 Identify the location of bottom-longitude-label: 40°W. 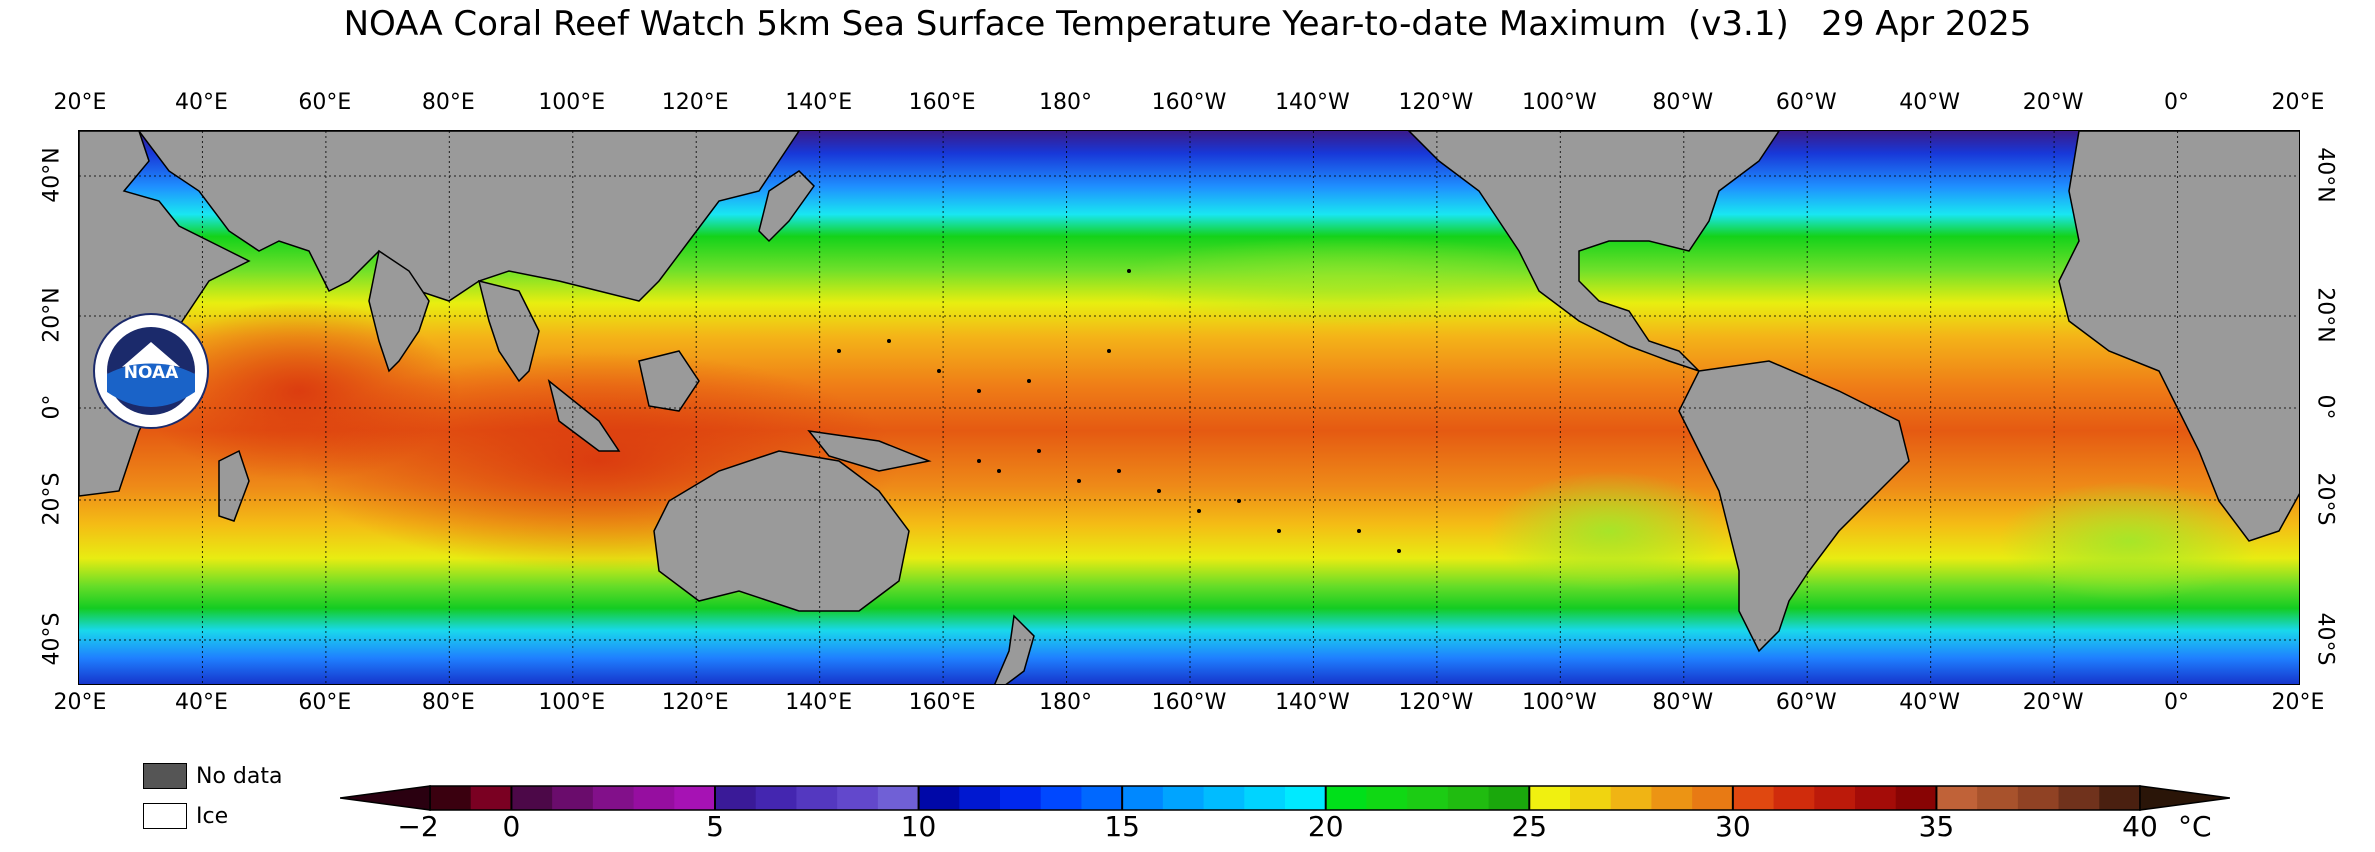
(1930, 702).